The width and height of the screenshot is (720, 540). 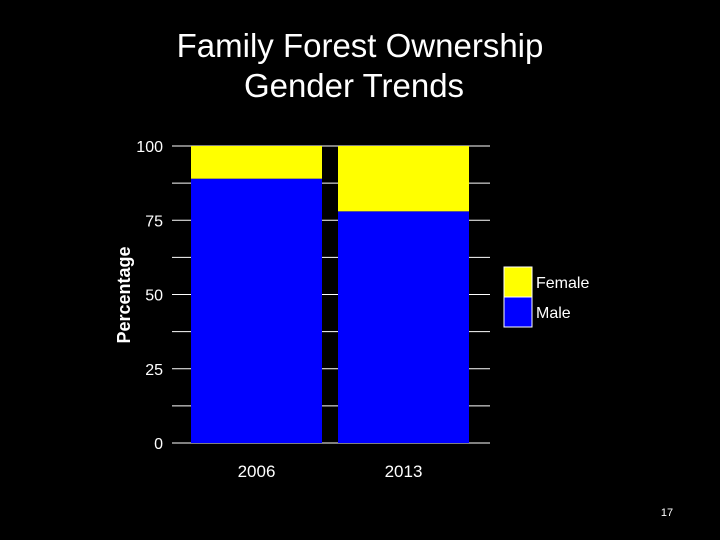 What do you see at coordinates (158, 444) in the screenshot?
I see `y-tick-label: 0` at bounding box center [158, 444].